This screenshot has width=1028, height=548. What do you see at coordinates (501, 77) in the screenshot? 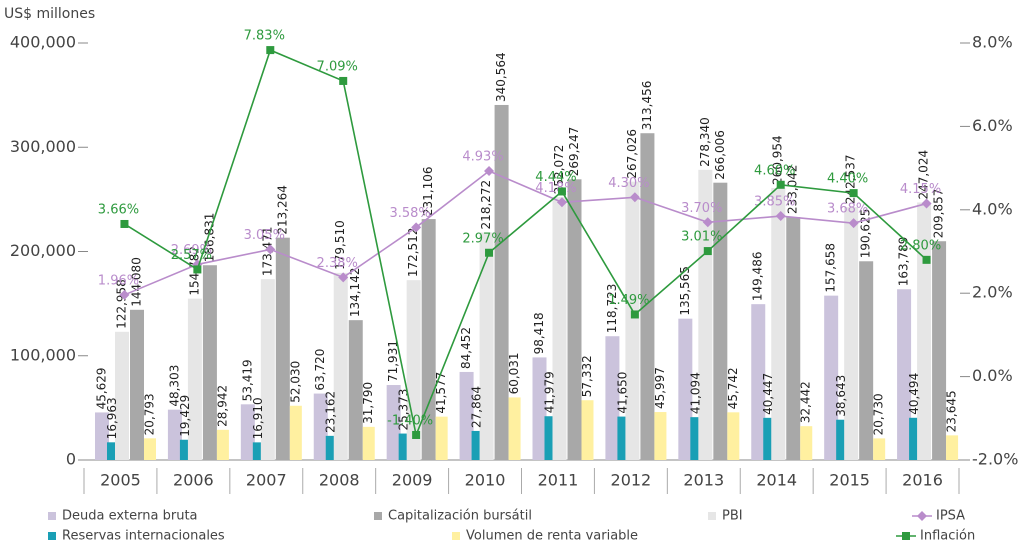
I see `bar-value-label: 340,564` at bounding box center [501, 77].